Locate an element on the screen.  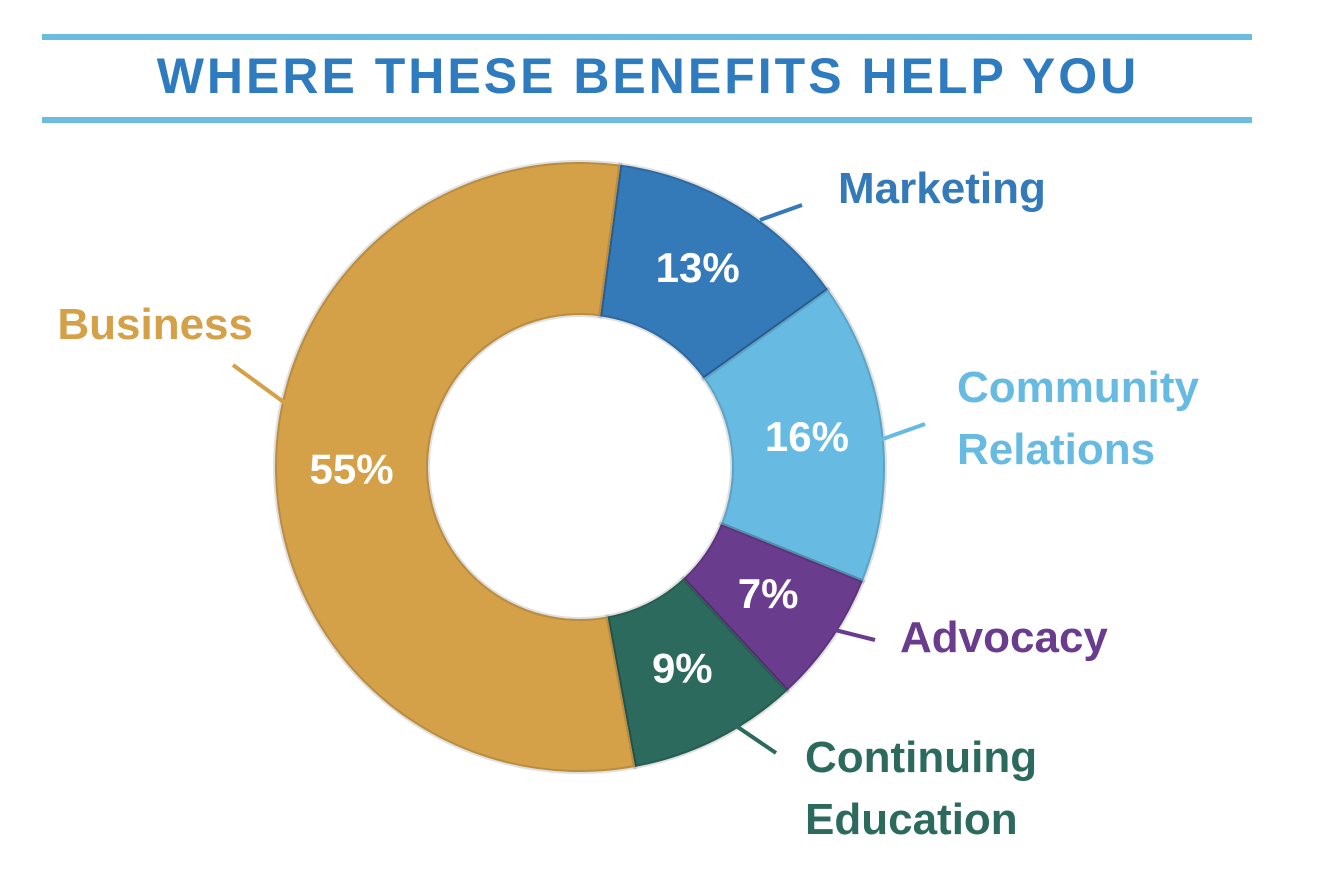
category-label: Continuing Education is located at coordinates (921, 788).